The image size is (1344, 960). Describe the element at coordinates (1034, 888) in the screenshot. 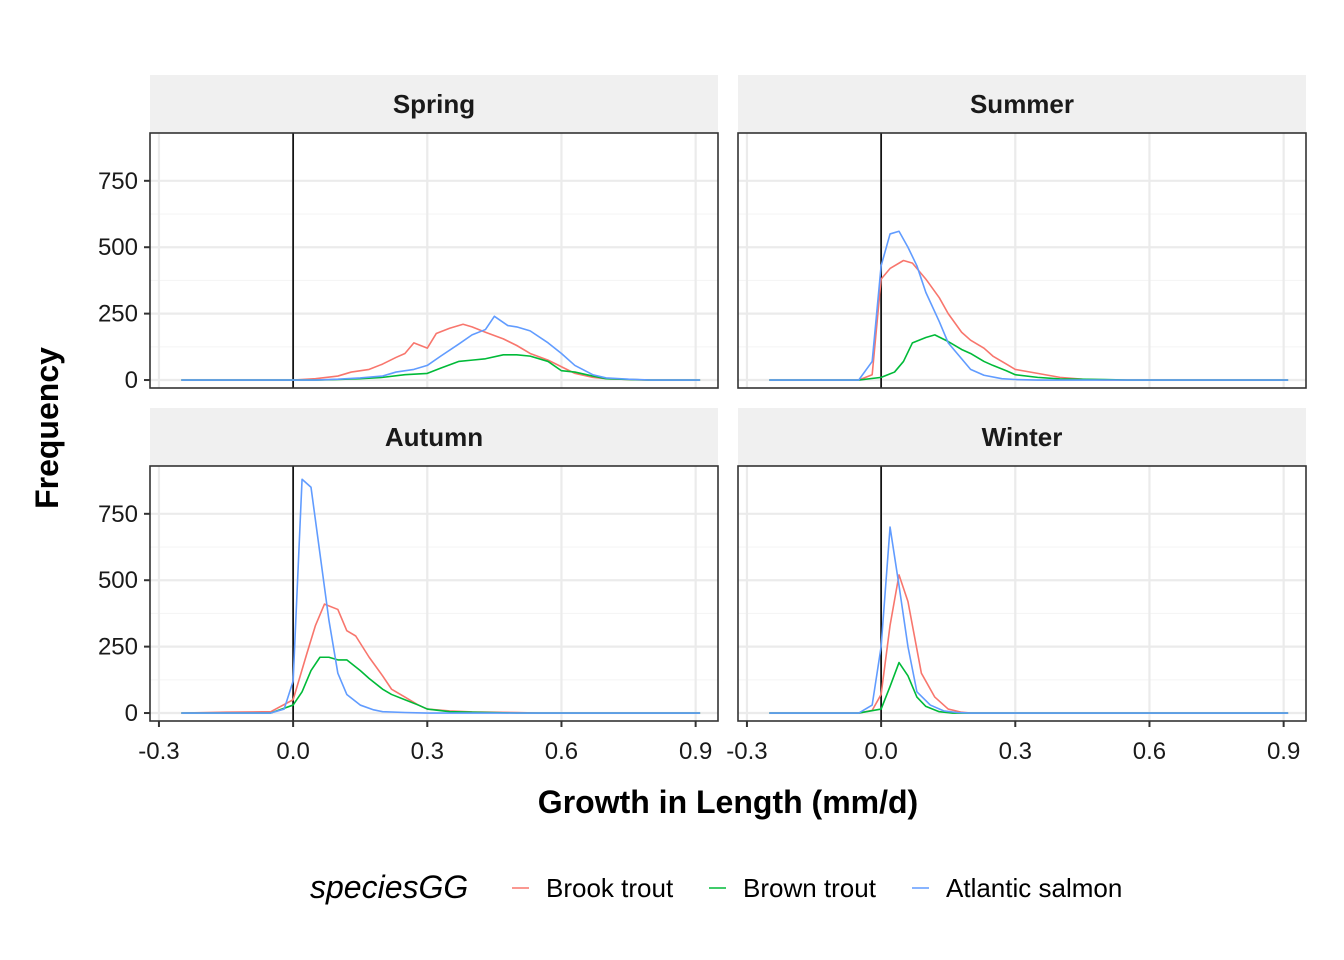

I see `legend-label-atlantic-salmon: Atlantic salmon` at that location.